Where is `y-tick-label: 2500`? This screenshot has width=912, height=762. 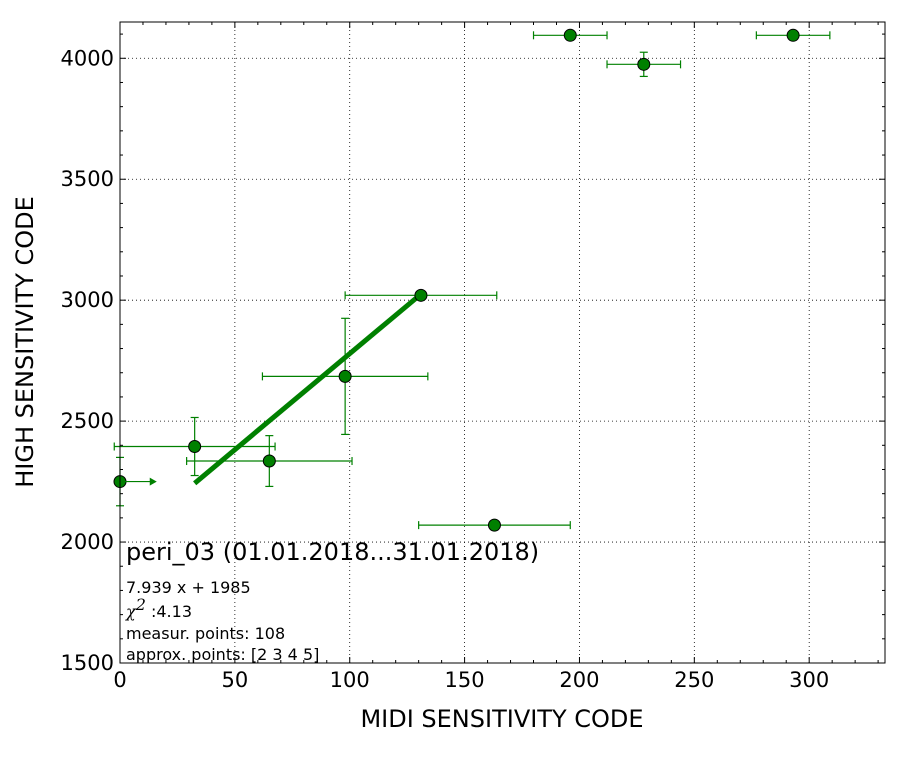 y-tick-label: 2500 is located at coordinates (87, 421).